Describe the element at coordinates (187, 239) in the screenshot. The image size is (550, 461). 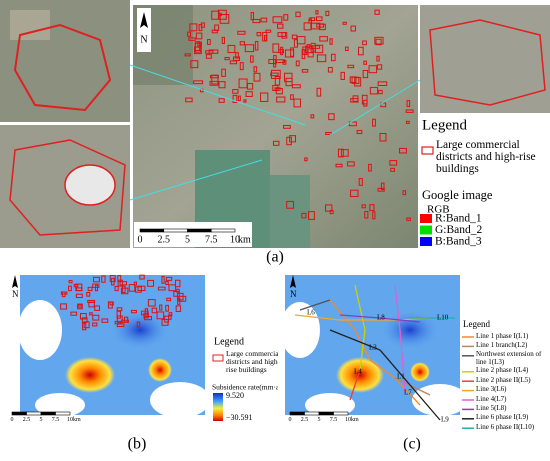
I see `scale-label: 5` at that location.